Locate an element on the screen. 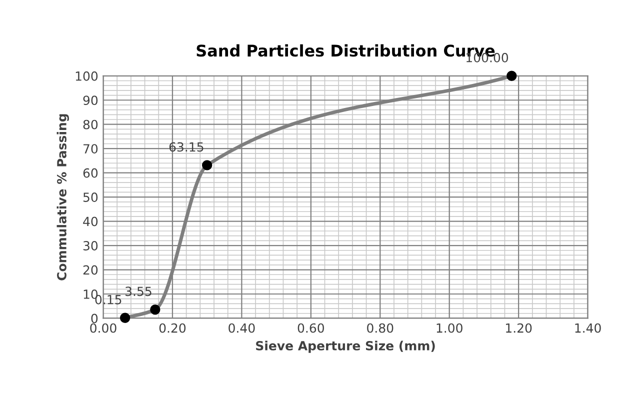 The width and height of the screenshot is (622, 408). y-tick-label: 10 is located at coordinates (91, 294).